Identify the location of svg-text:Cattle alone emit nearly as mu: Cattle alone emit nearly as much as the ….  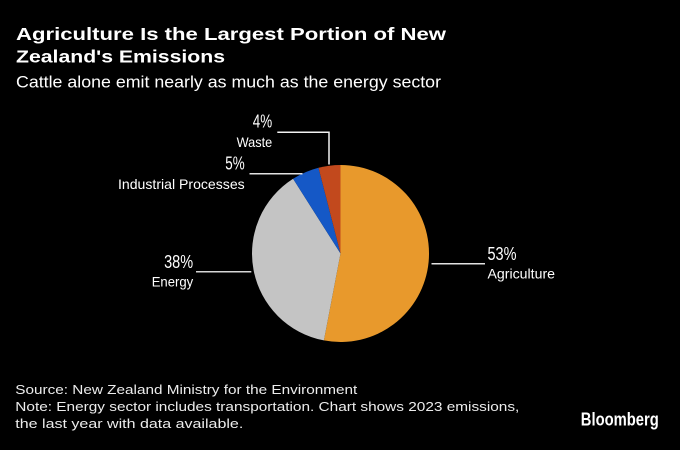
(229, 83).